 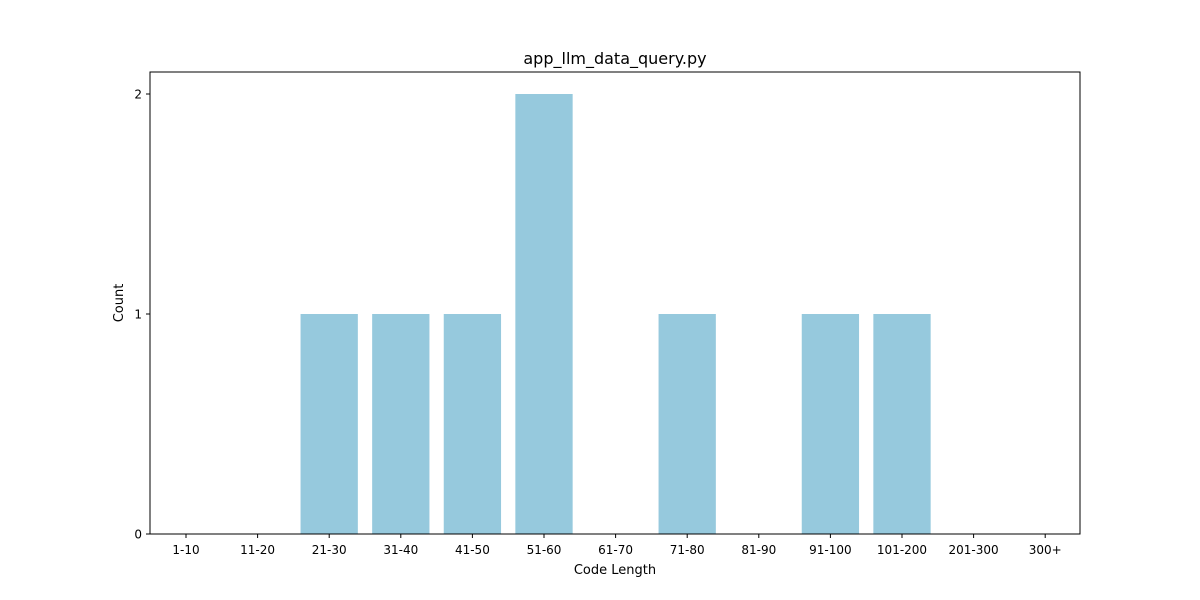 I want to click on x-tick-label: 51-60, so click(x=544, y=550).